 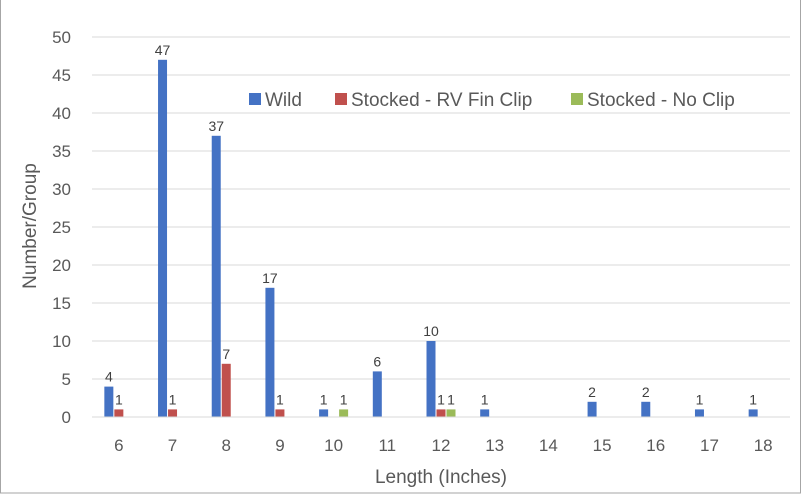 What do you see at coordinates (61, 265) in the screenshot?
I see `y-tick-label: 20` at bounding box center [61, 265].